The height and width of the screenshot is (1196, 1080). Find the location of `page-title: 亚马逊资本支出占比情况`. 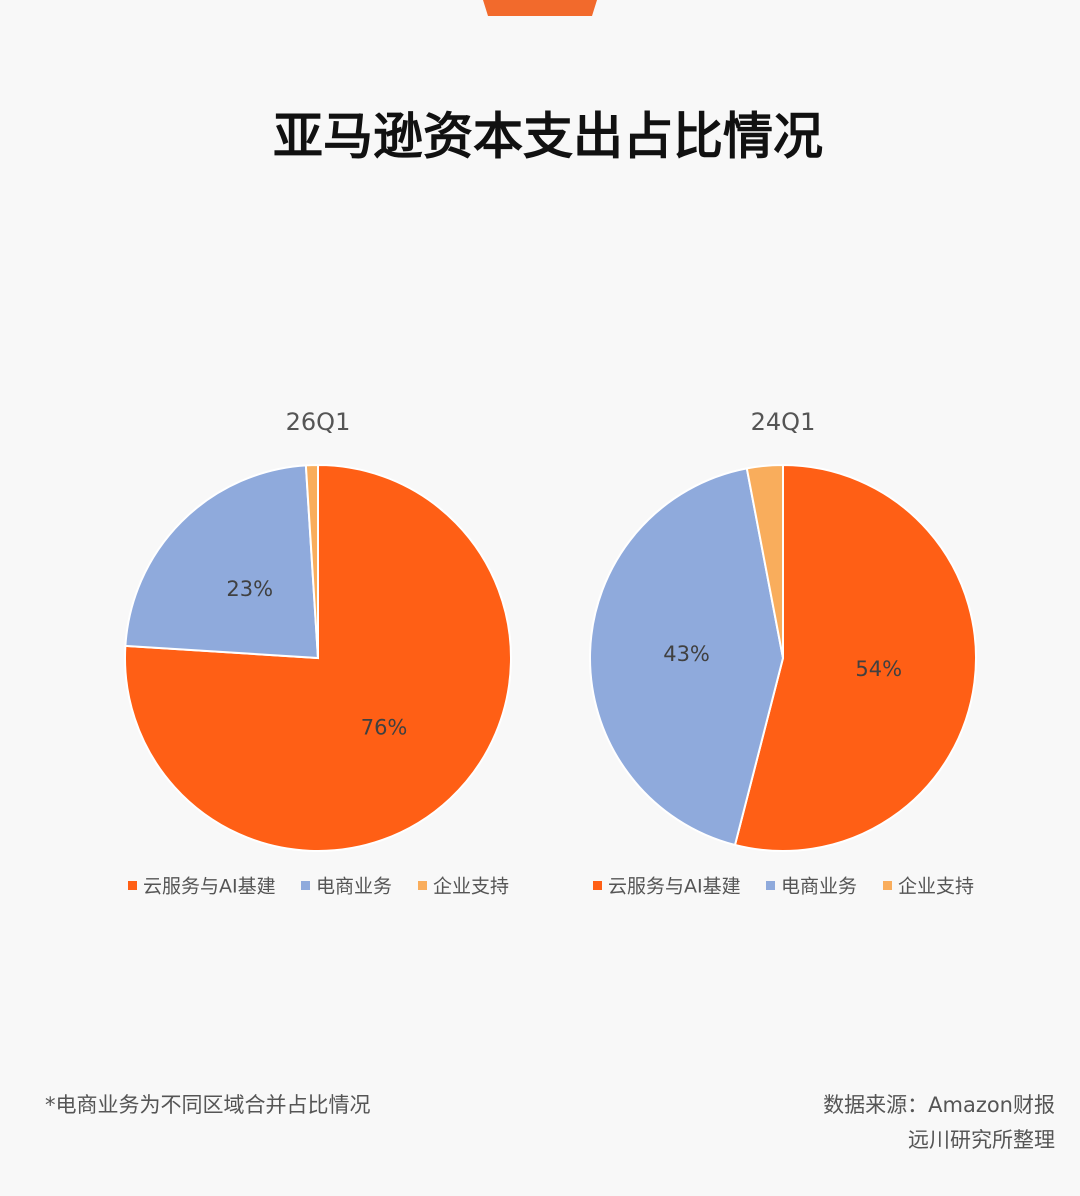

page-title: 亚马逊资本支出占比情况 is located at coordinates (548, 137).